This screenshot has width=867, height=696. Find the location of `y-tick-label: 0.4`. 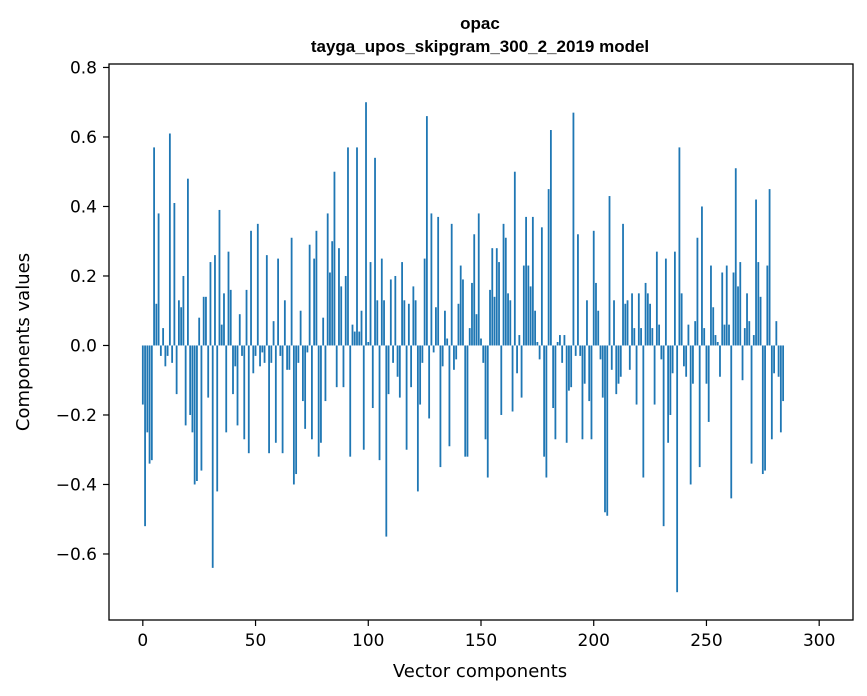

y-tick-label: 0.4 is located at coordinates (83, 207).